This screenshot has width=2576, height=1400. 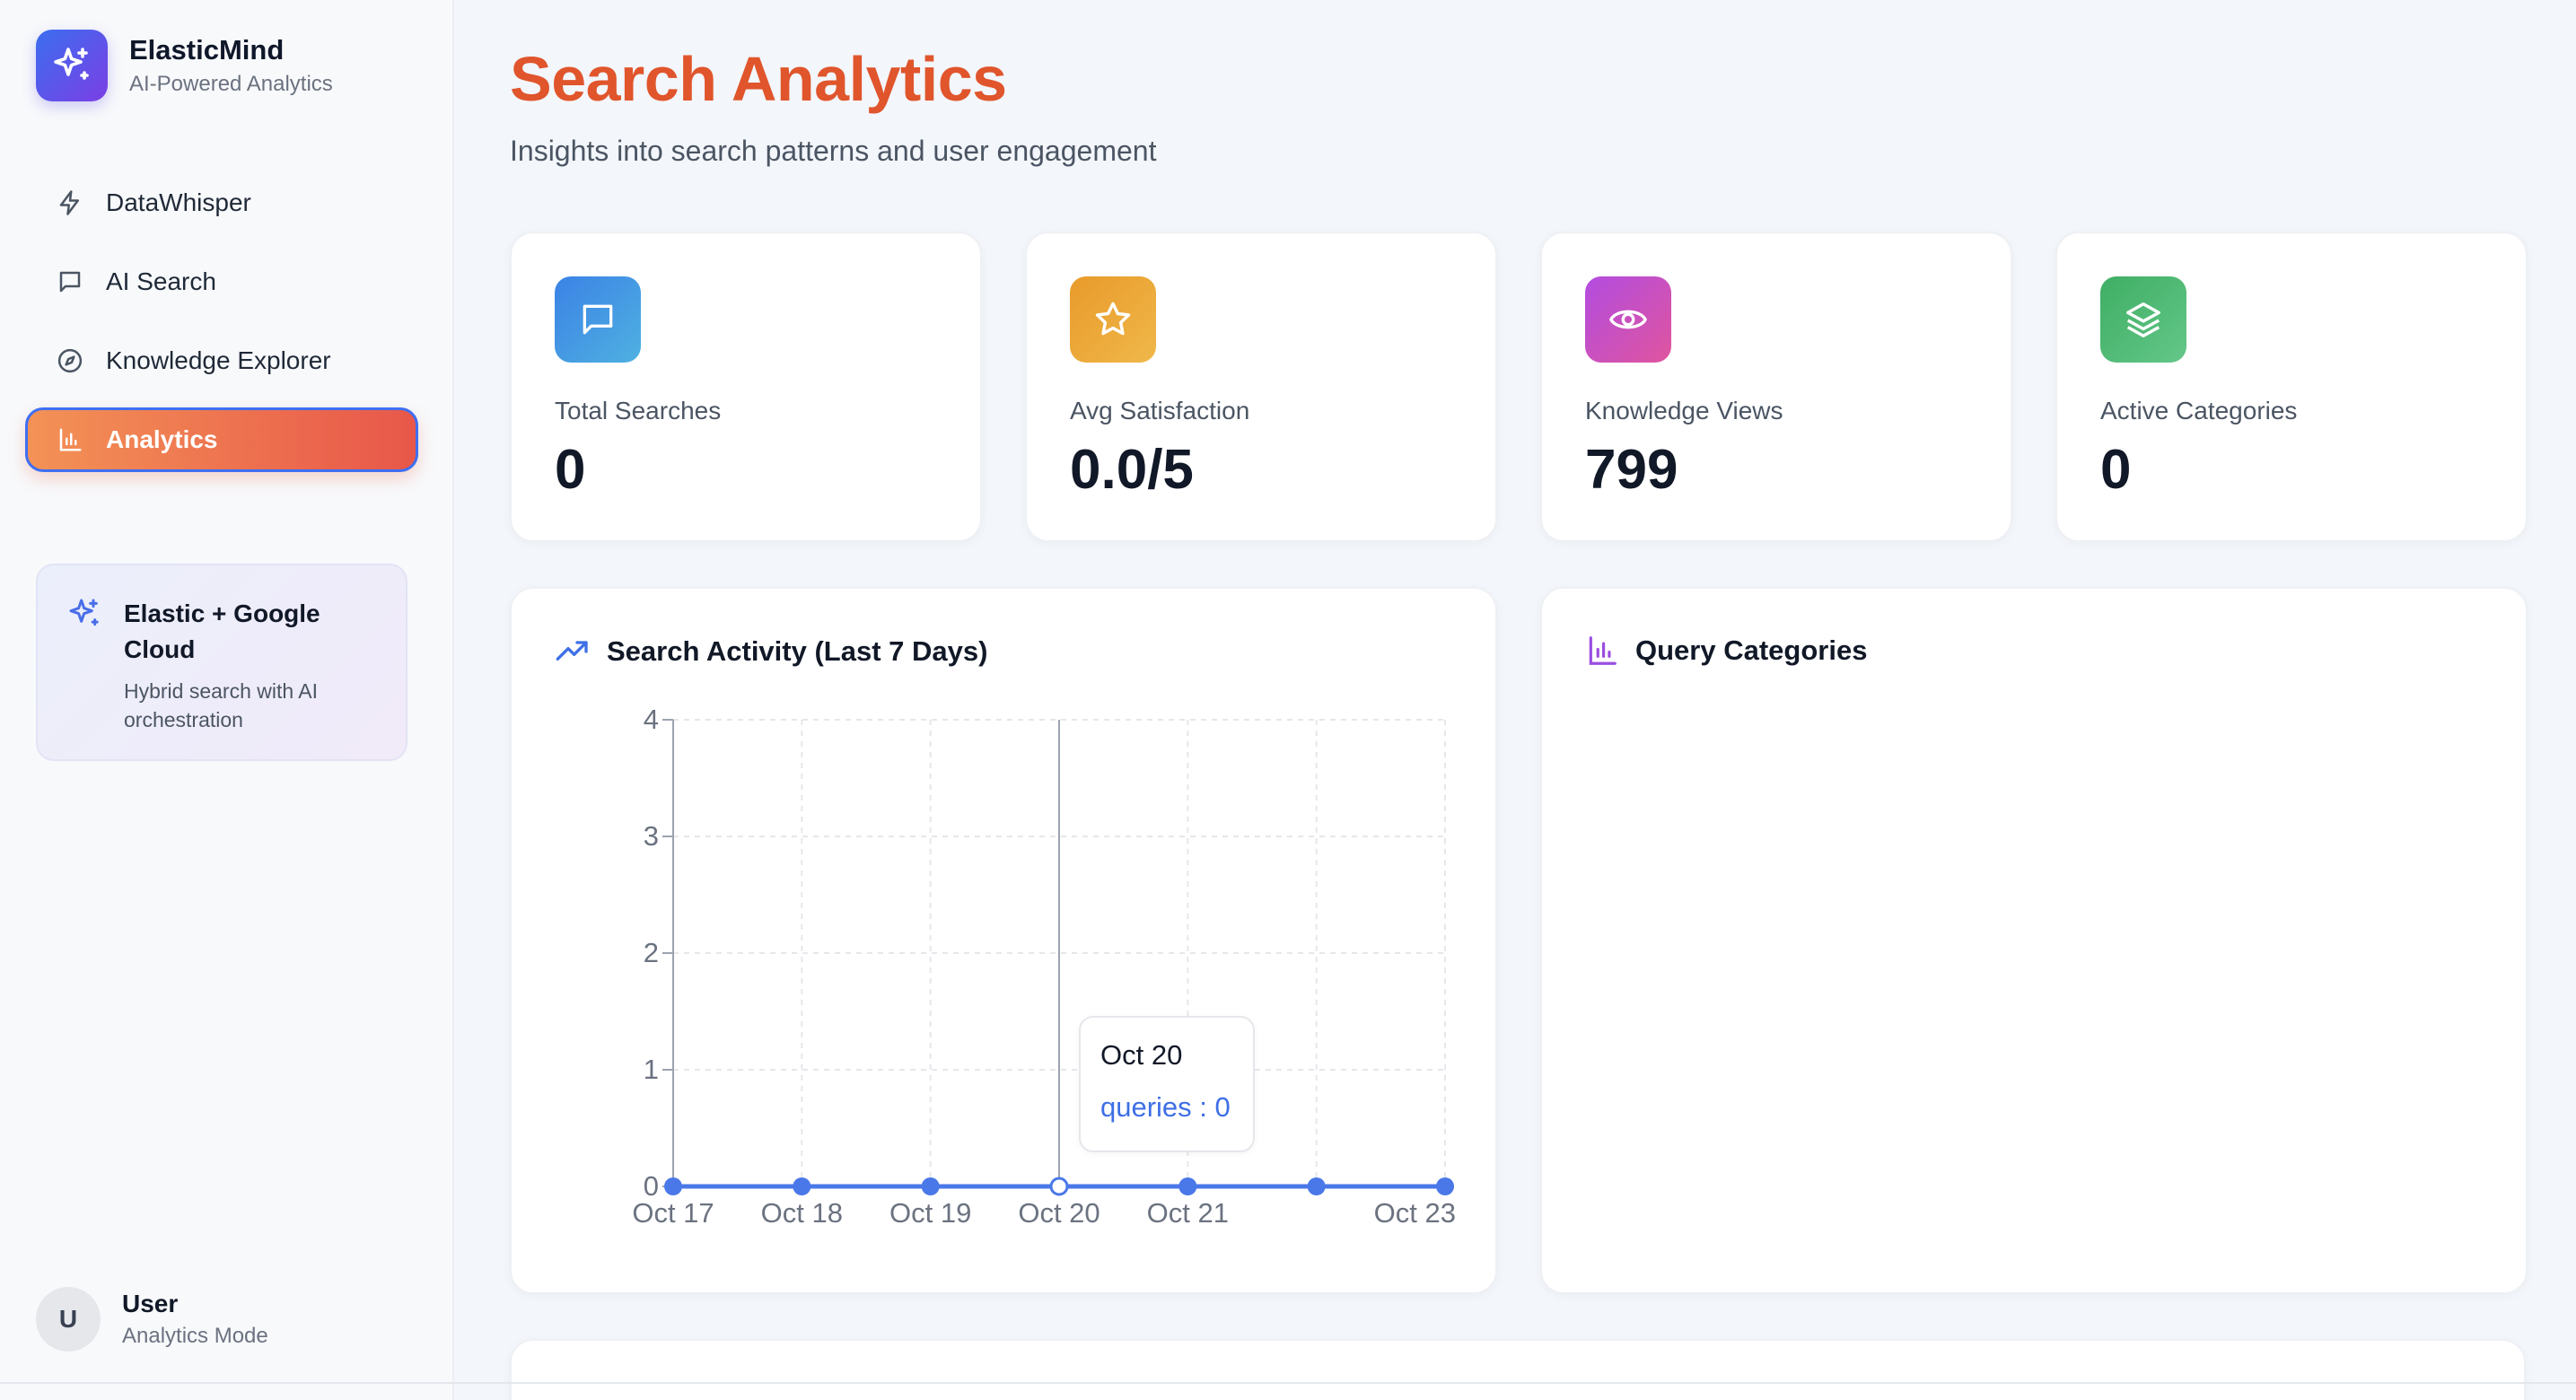 I want to click on compass-icon, so click(x=70, y=360).